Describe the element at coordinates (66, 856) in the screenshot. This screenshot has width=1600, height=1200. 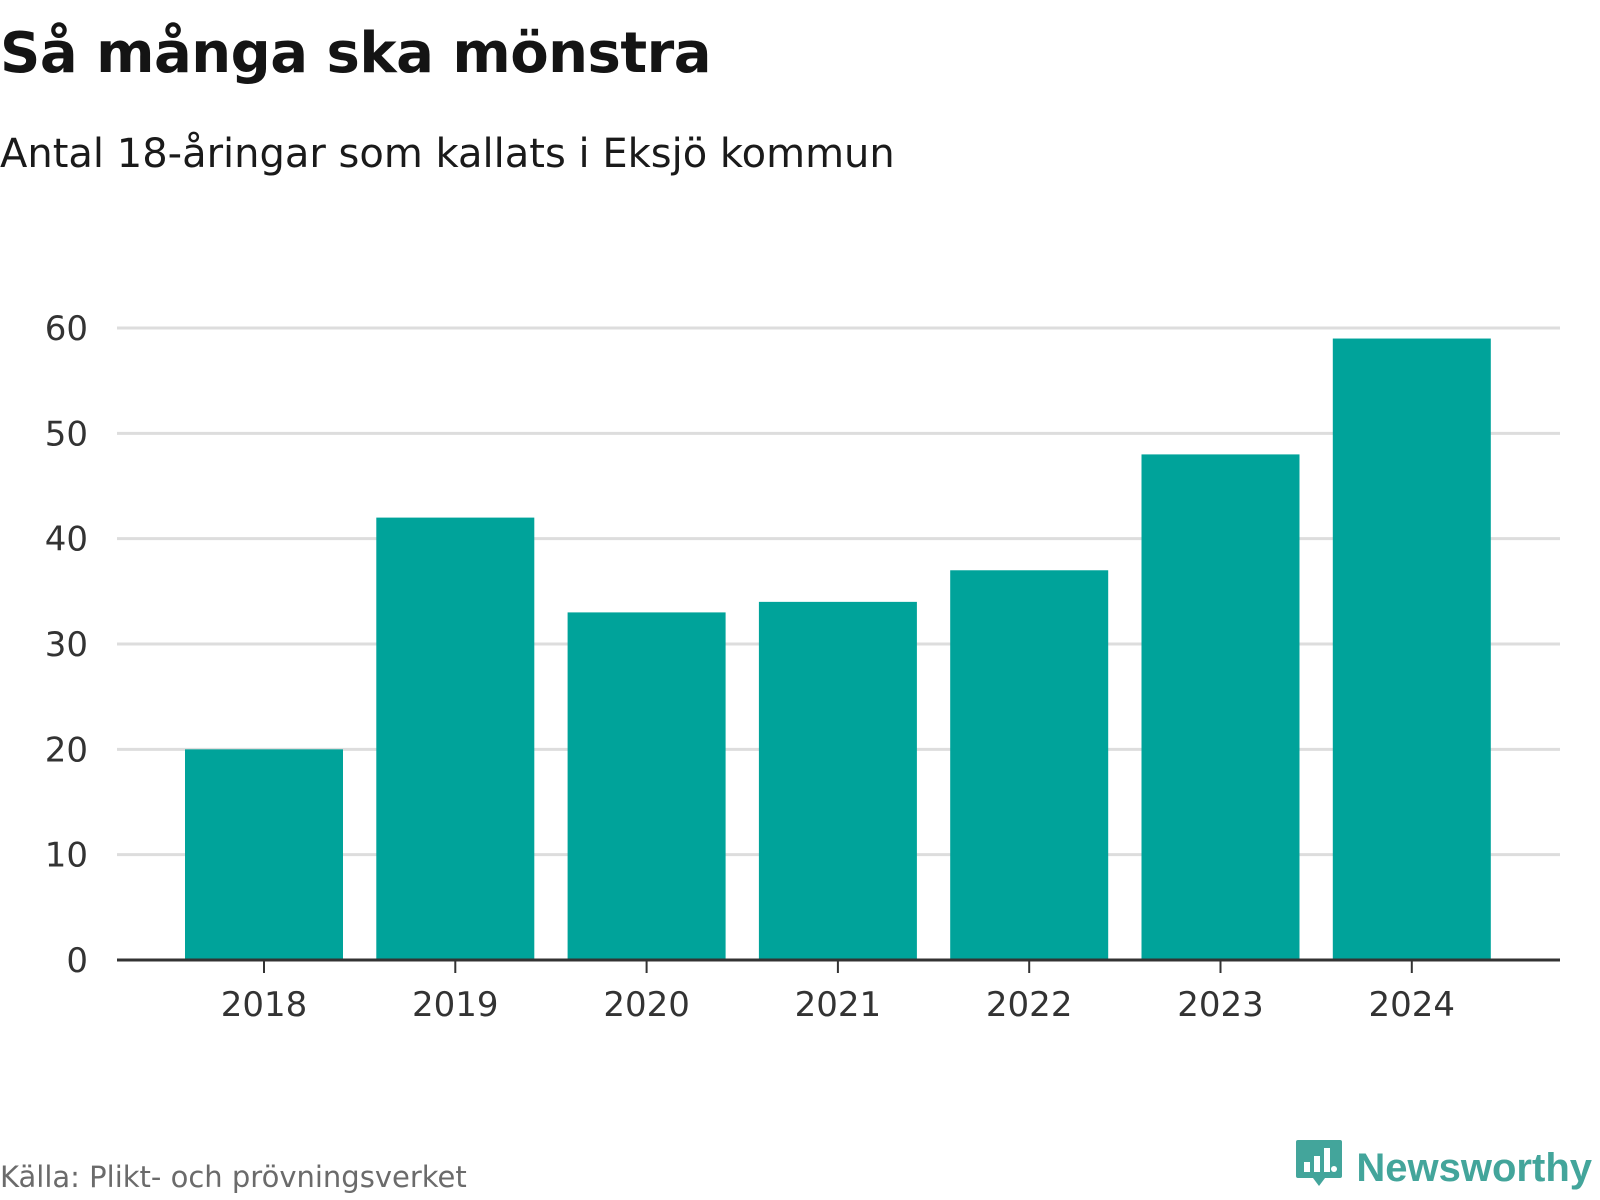
I see `y-tick-label: 10` at that location.